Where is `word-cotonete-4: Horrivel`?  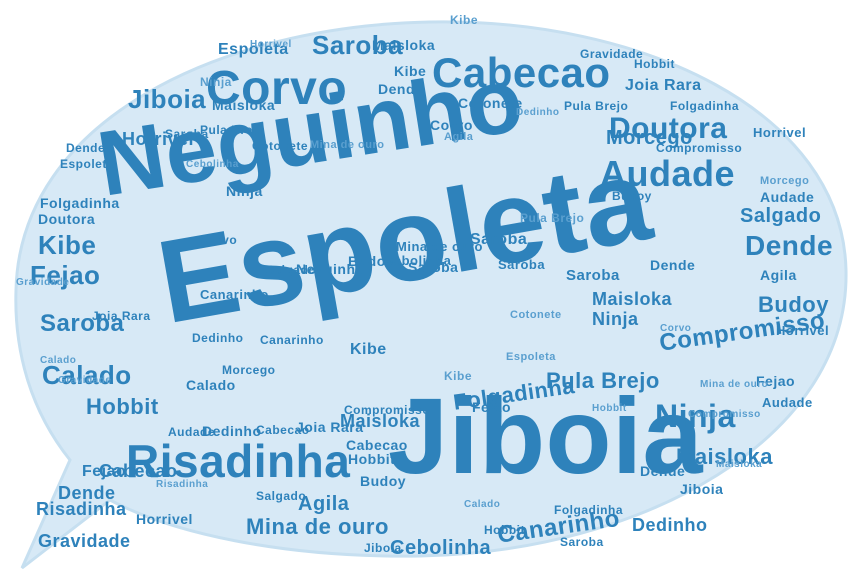
word-cotonete-4: Horrivel is located at coordinates (164, 519).